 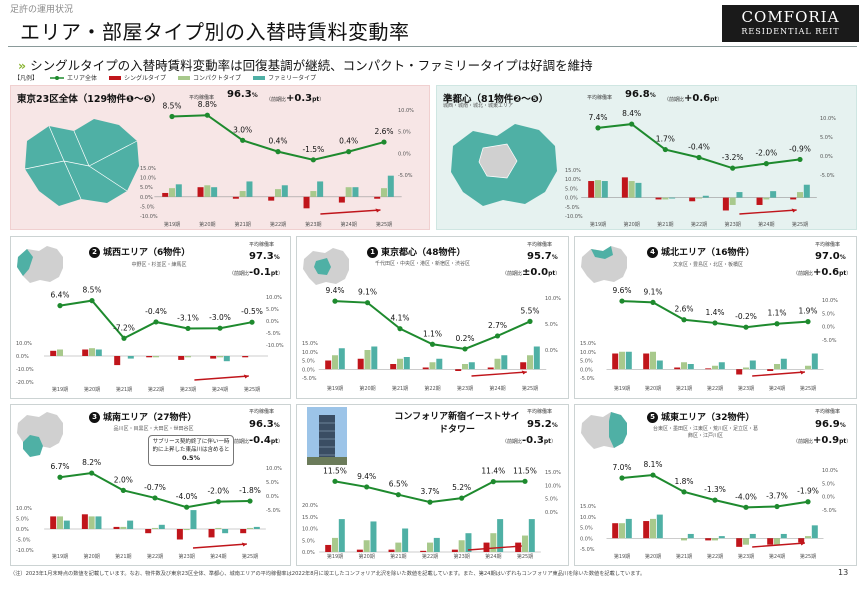 What do you see at coordinates (843, 572) in the screenshot?
I see `page-number: 13` at bounding box center [843, 572].